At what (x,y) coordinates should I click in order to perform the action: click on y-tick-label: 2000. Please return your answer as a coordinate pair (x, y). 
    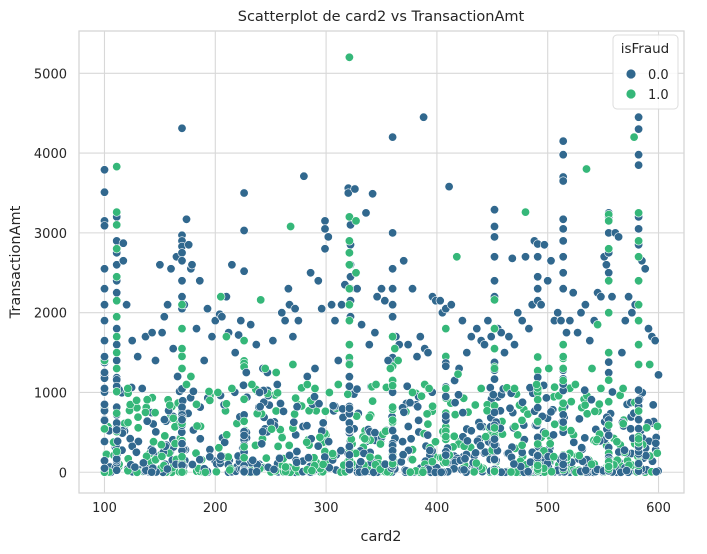
    Looking at the image, I should click on (50, 314).